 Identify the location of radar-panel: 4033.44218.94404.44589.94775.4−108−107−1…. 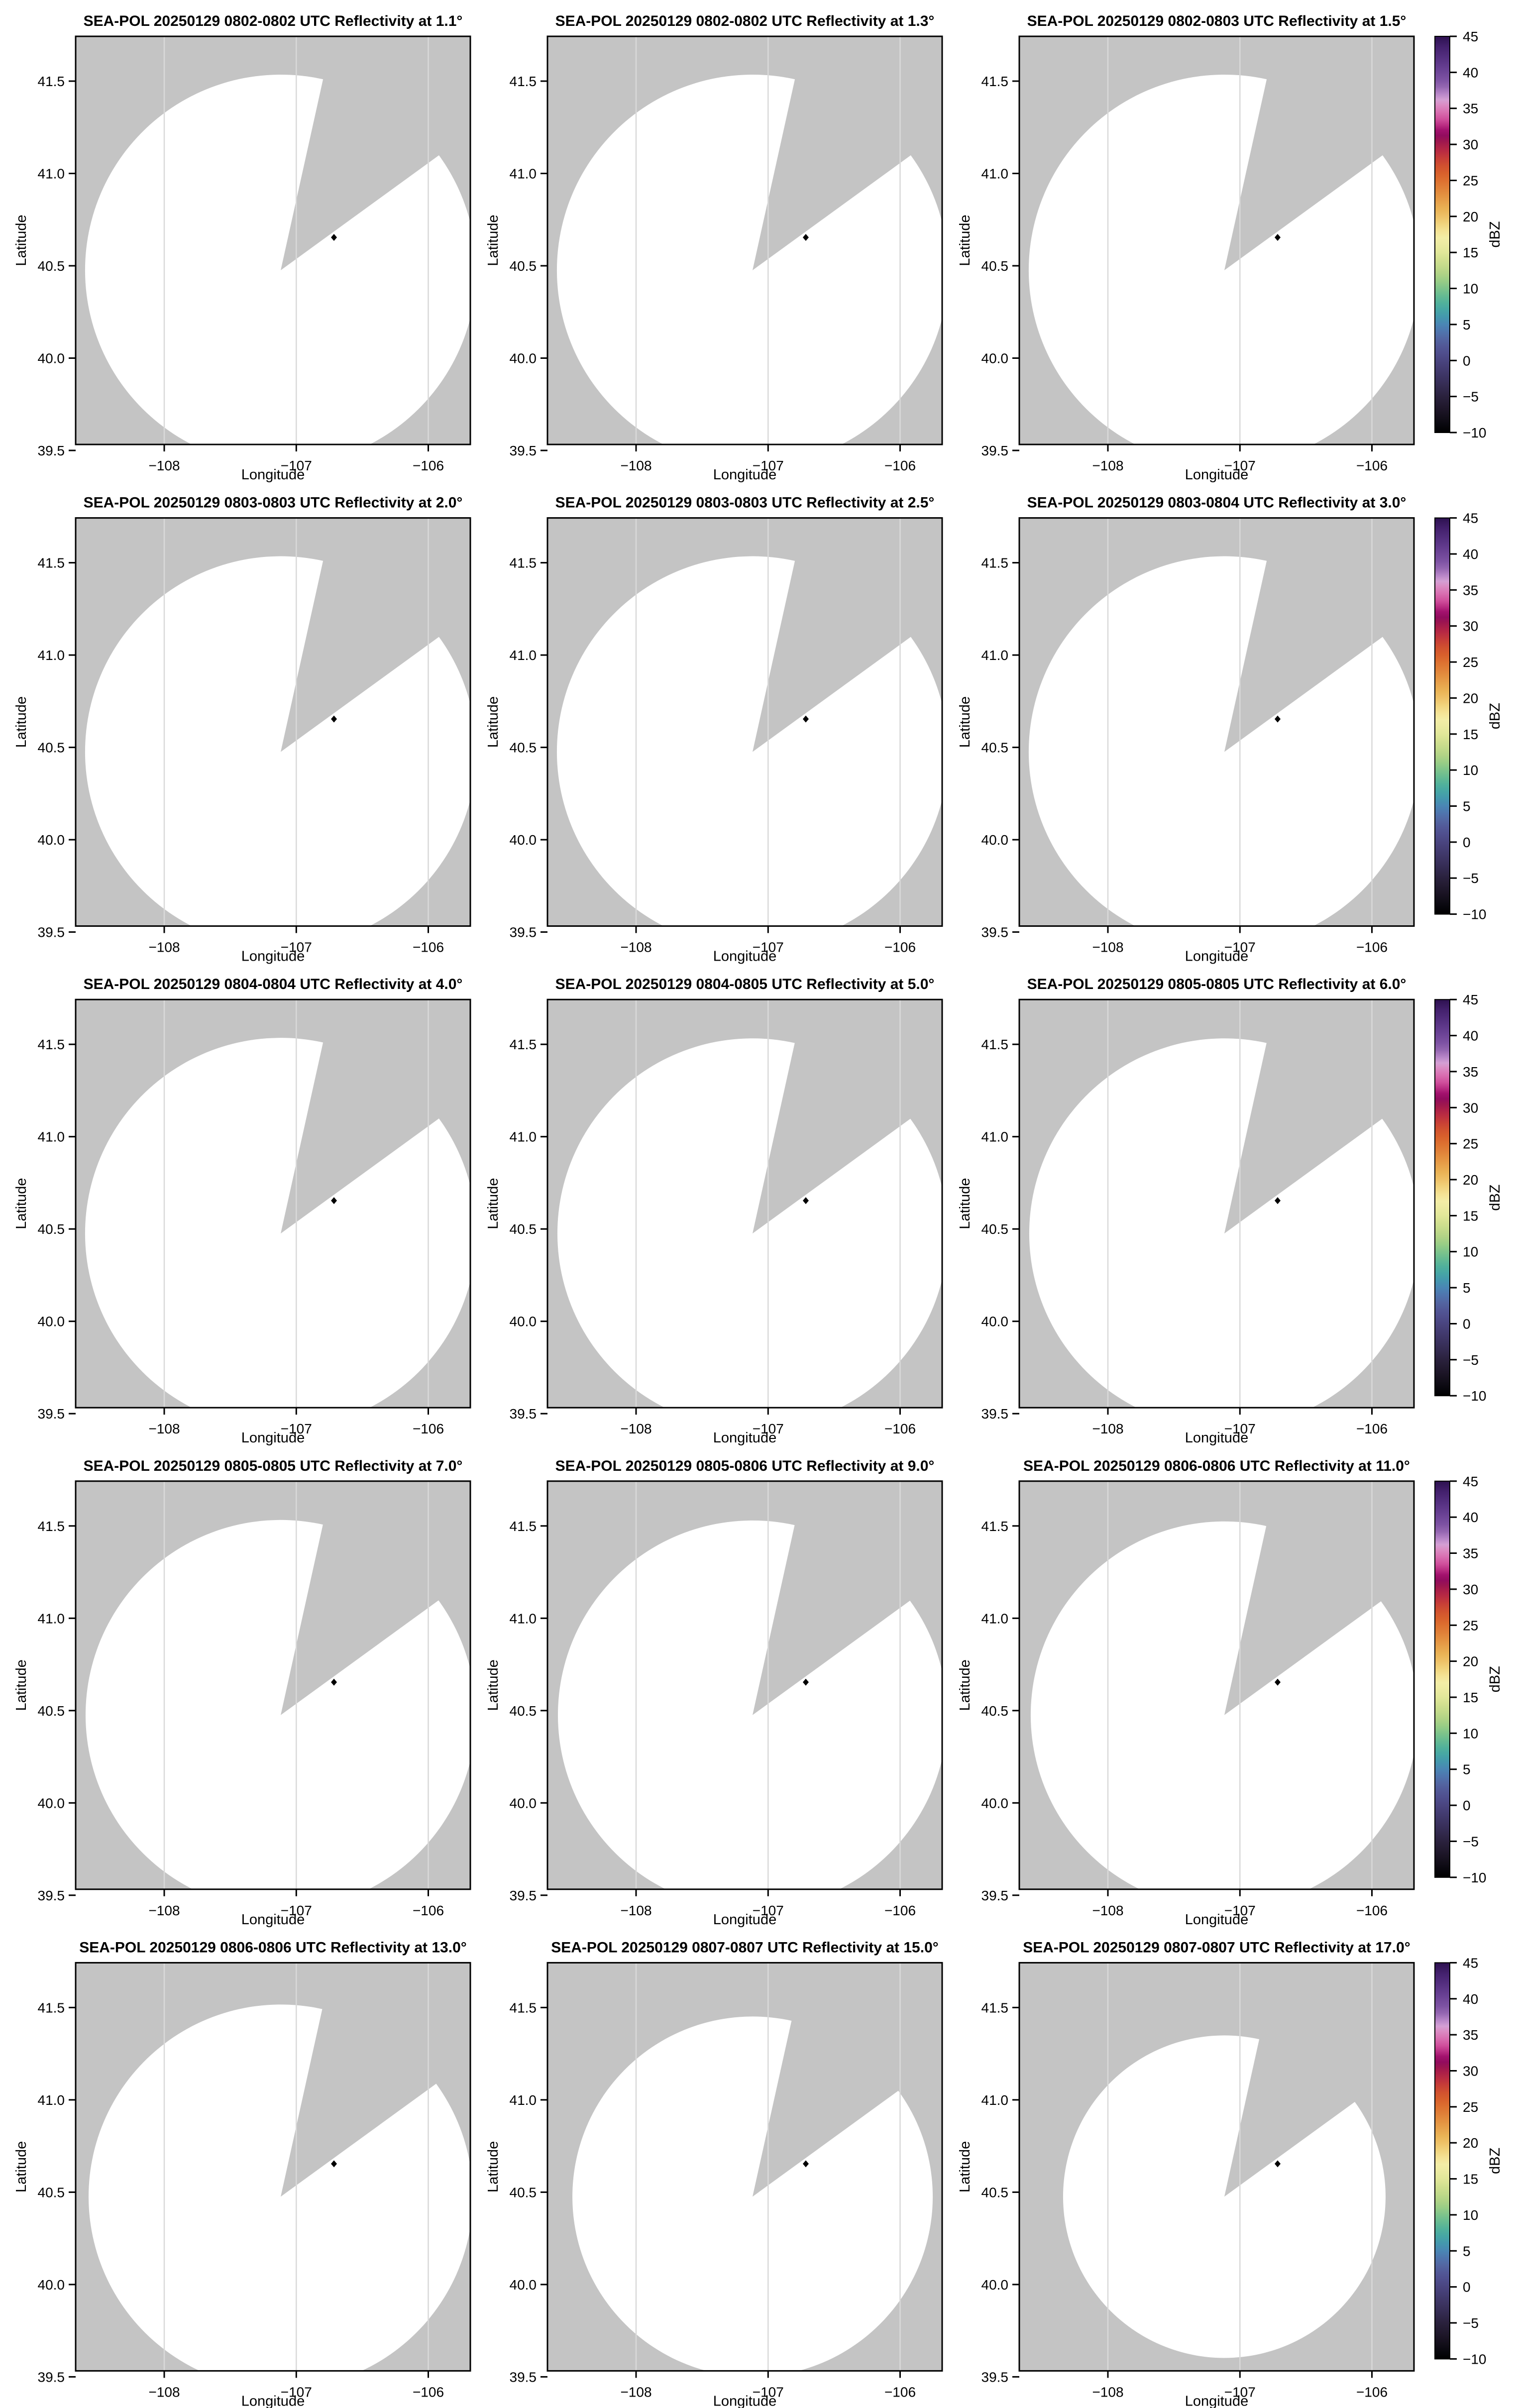
(714, 2173).